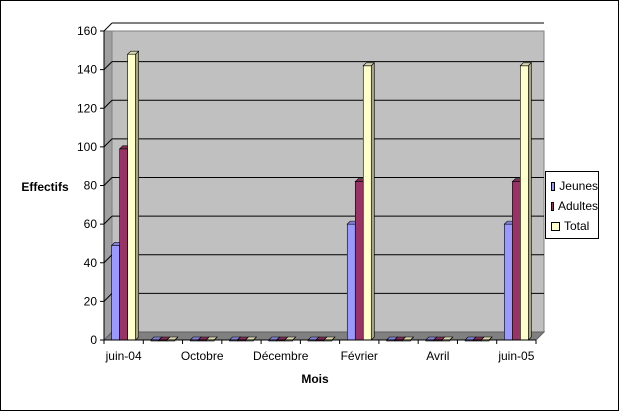  What do you see at coordinates (359, 356) in the screenshot?
I see `x-tick-label: Février` at bounding box center [359, 356].